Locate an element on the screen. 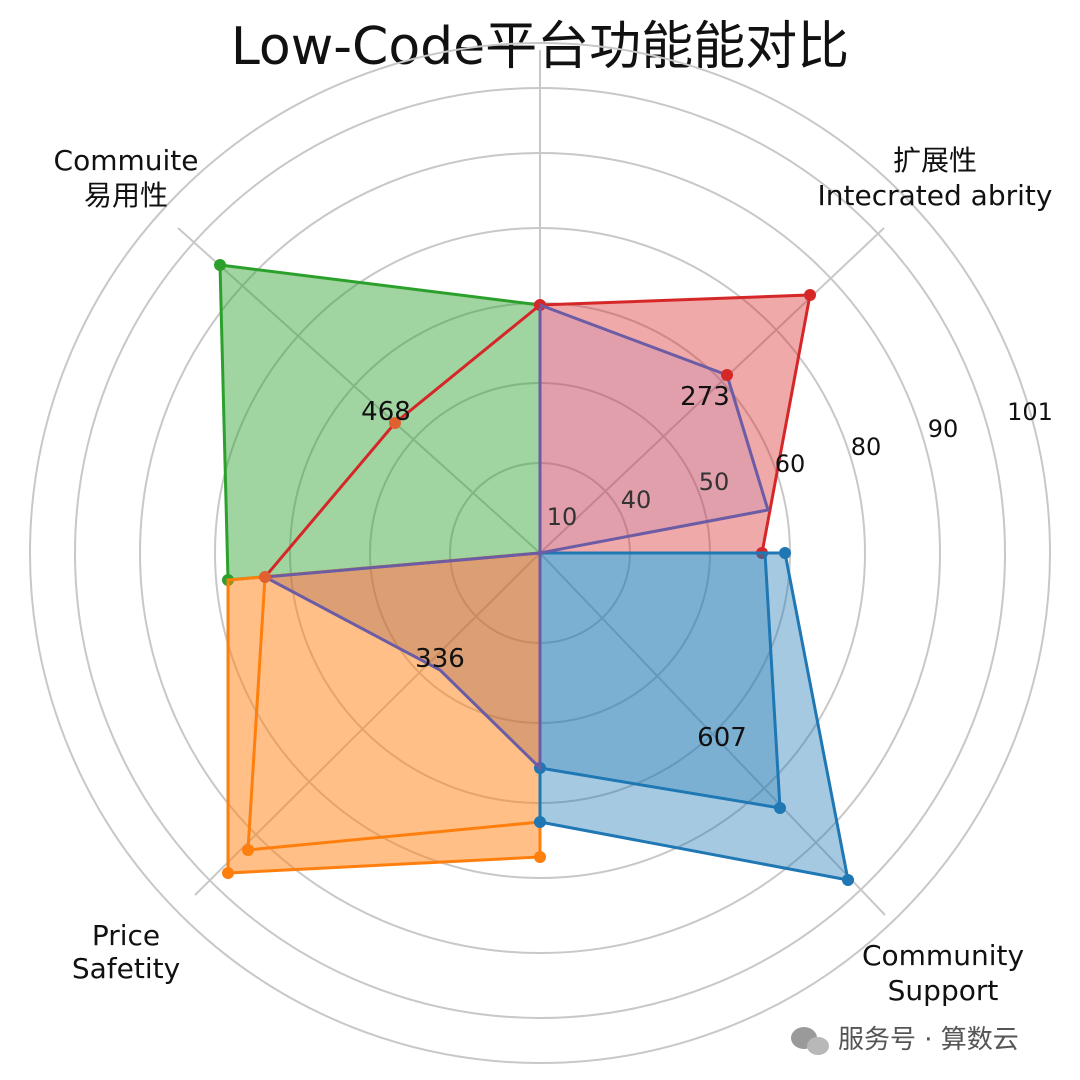 The height and width of the screenshot is (1080, 1080). tick-10: 10 is located at coordinates (562, 517).